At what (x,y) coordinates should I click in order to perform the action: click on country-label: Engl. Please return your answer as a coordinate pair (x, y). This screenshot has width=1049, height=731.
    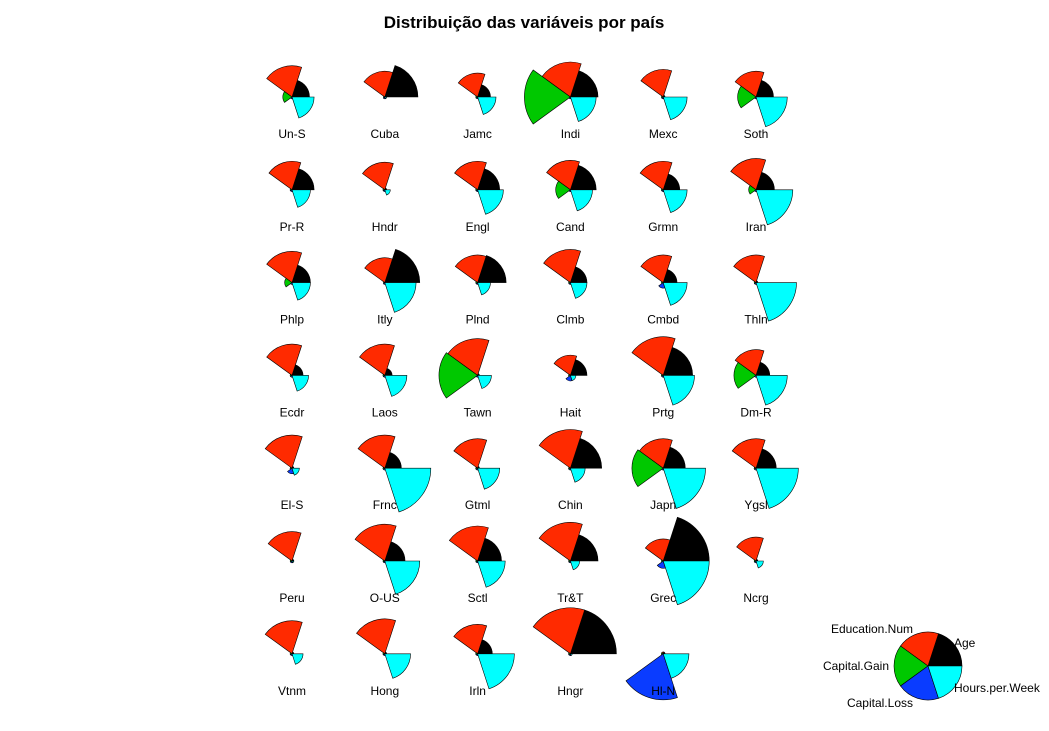
    Looking at the image, I should click on (478, 227).